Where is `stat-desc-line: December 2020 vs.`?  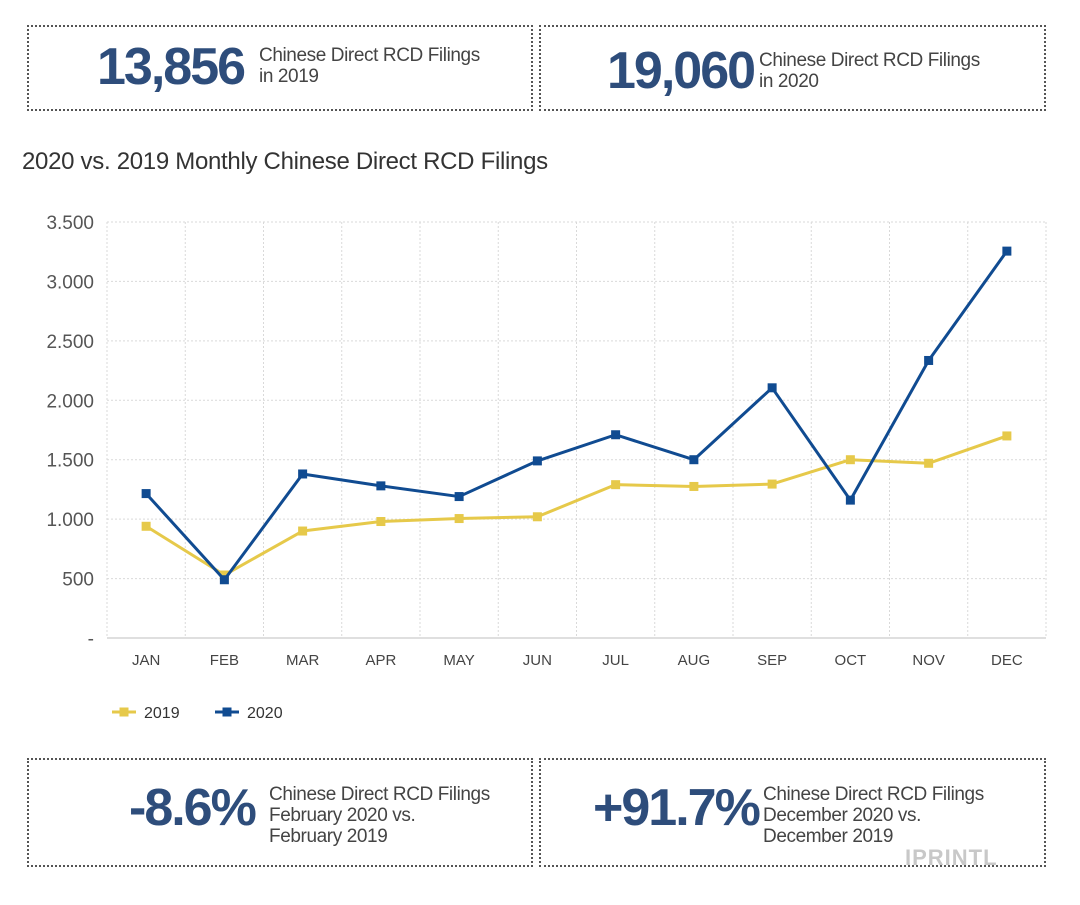
stat-desc-line: December 2020 vs. is located at coordinates (842, 815).